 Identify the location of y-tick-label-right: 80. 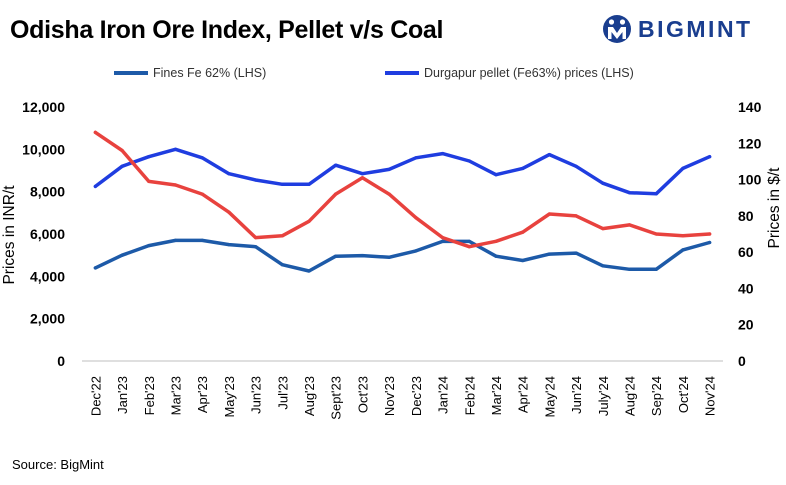
(746, 216).